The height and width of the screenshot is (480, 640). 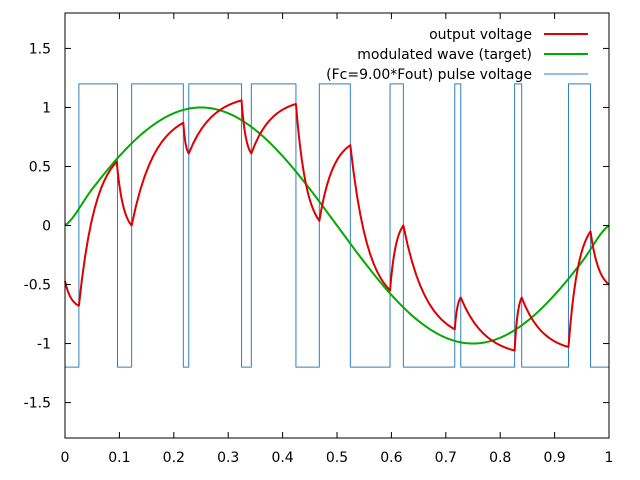 What do you see at coordinates (609, 458) in the screenshot?
I see `x-tick-label: 1` at bounding box center [609, 458].